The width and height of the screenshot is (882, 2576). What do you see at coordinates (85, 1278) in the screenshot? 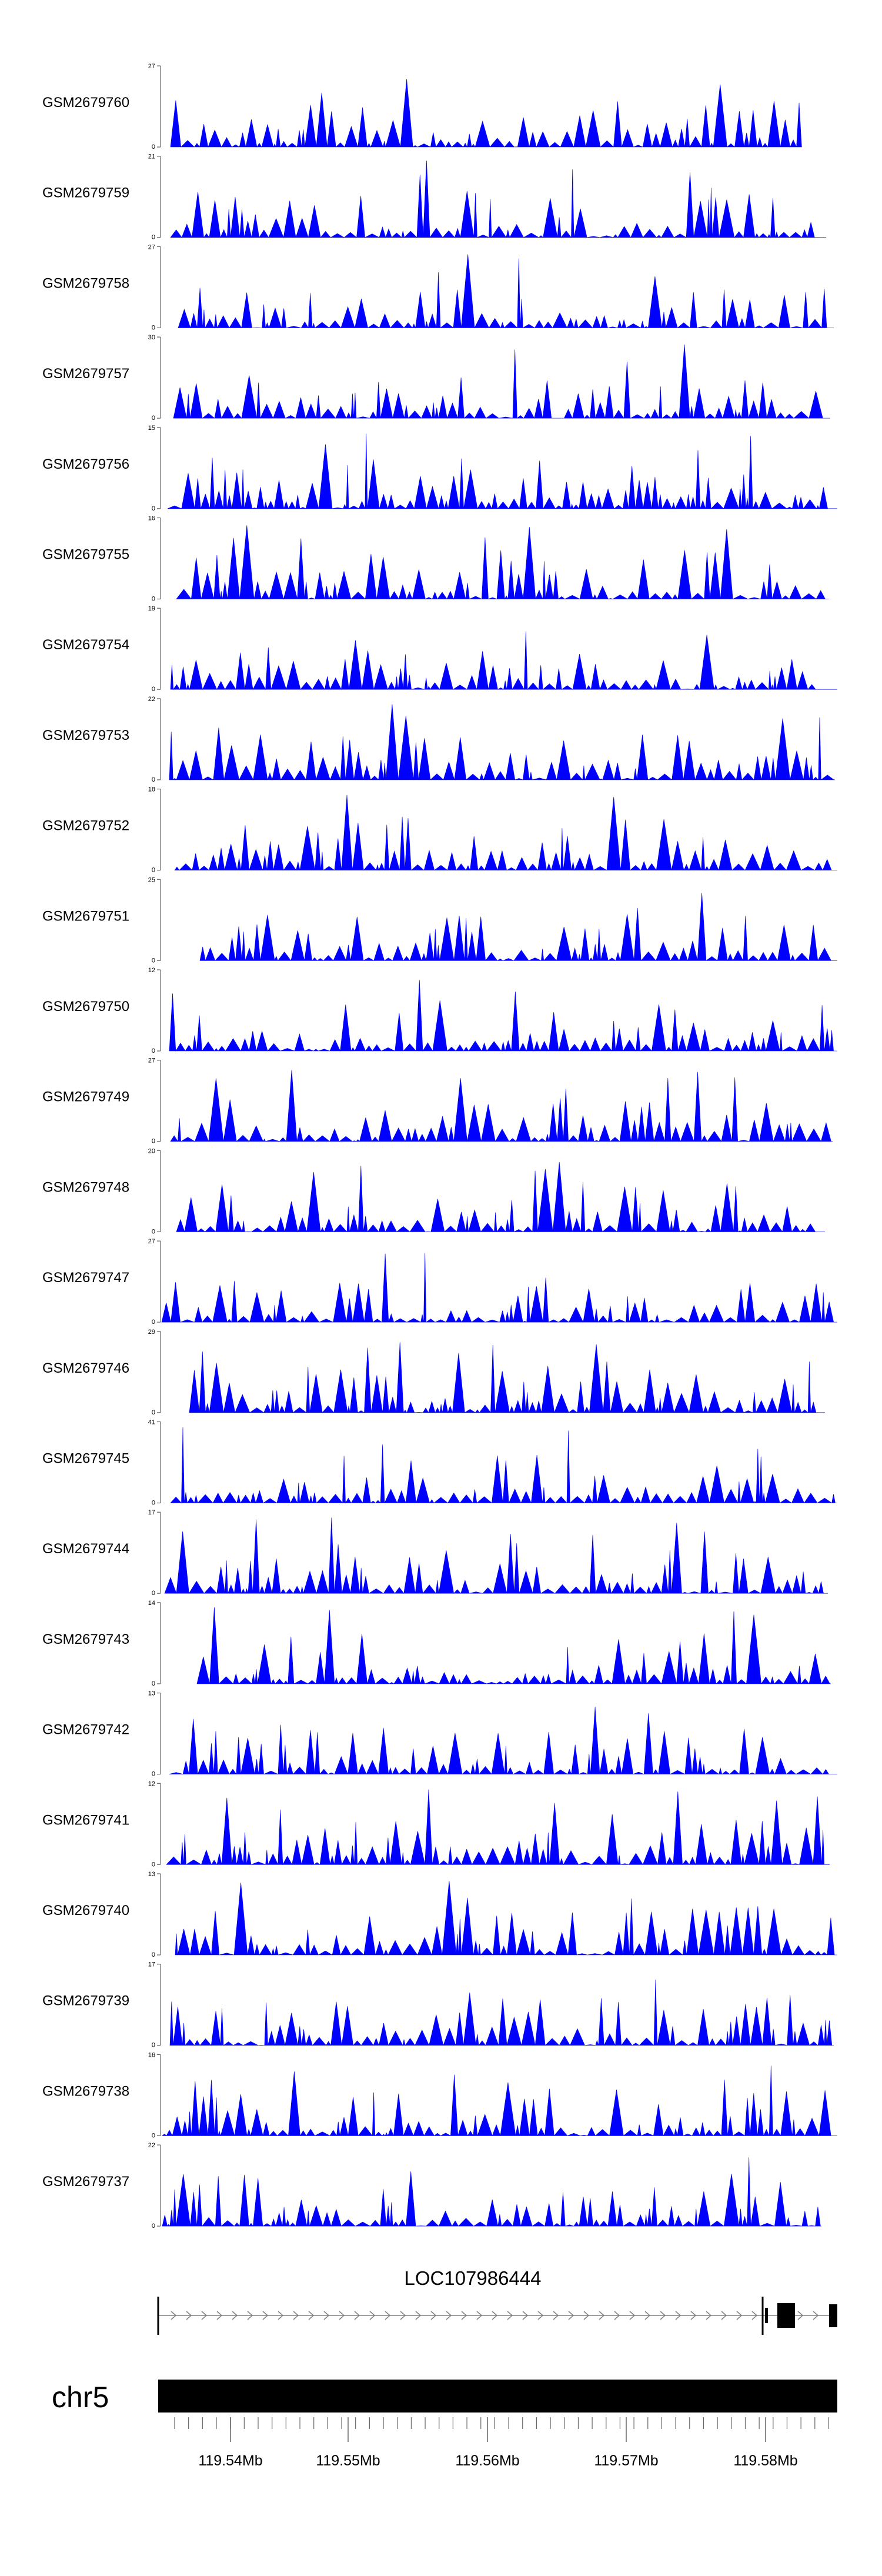
I see `track-label: GSM2679747` at bounding box center [85, 1278].